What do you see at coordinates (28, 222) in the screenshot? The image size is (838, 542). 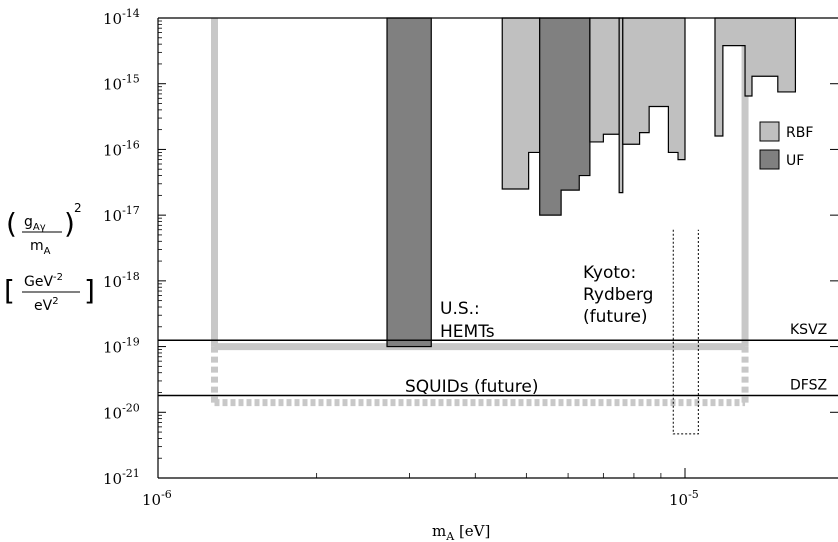 I see `y-label-num-symbol: g` at bounding box center [28, 222].